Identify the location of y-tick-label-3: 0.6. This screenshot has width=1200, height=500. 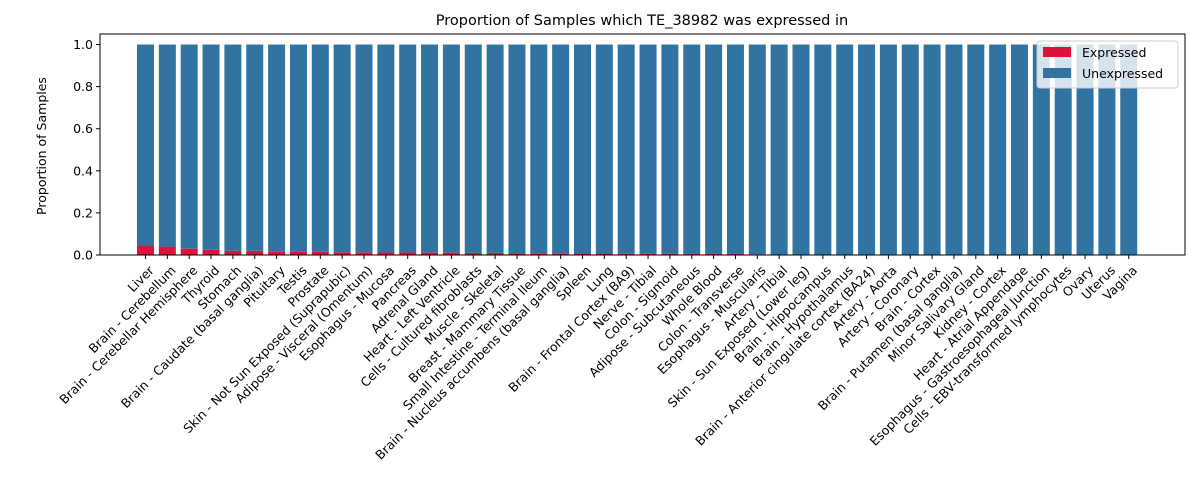
(83, 128).